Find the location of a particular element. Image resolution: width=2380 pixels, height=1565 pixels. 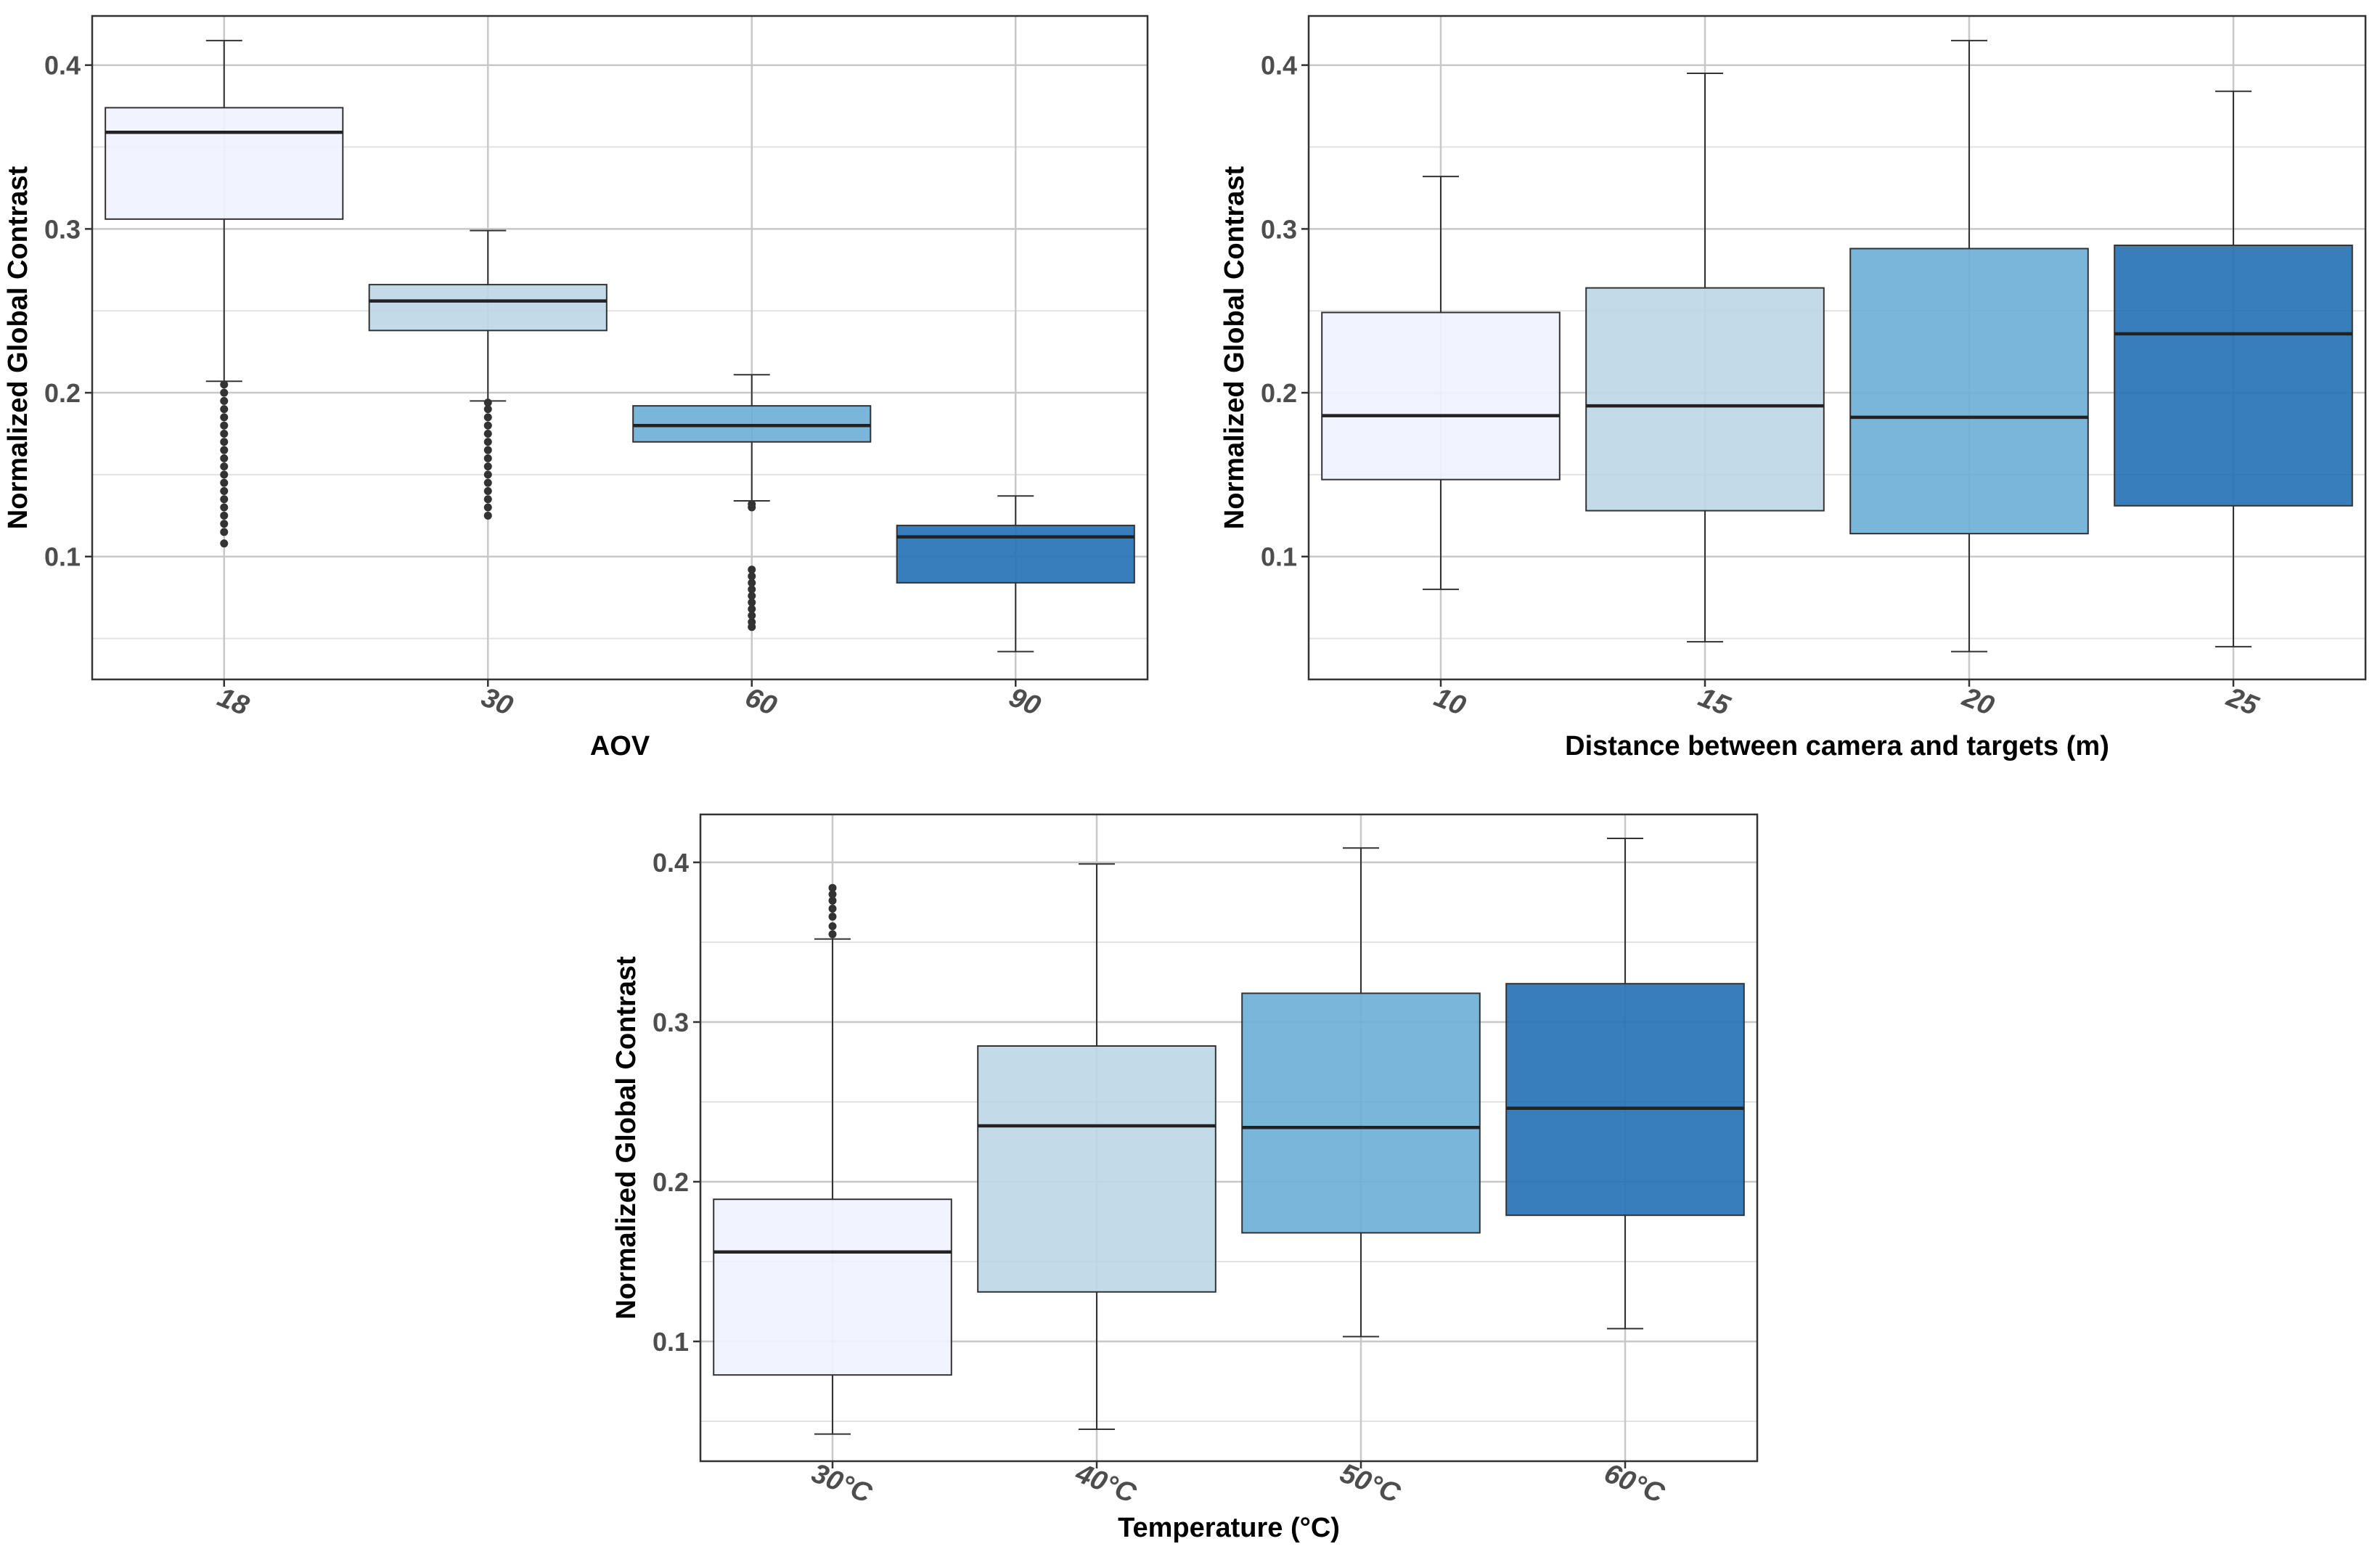

x-tick-label: 40°C is located at coordinates (1105, 1483).